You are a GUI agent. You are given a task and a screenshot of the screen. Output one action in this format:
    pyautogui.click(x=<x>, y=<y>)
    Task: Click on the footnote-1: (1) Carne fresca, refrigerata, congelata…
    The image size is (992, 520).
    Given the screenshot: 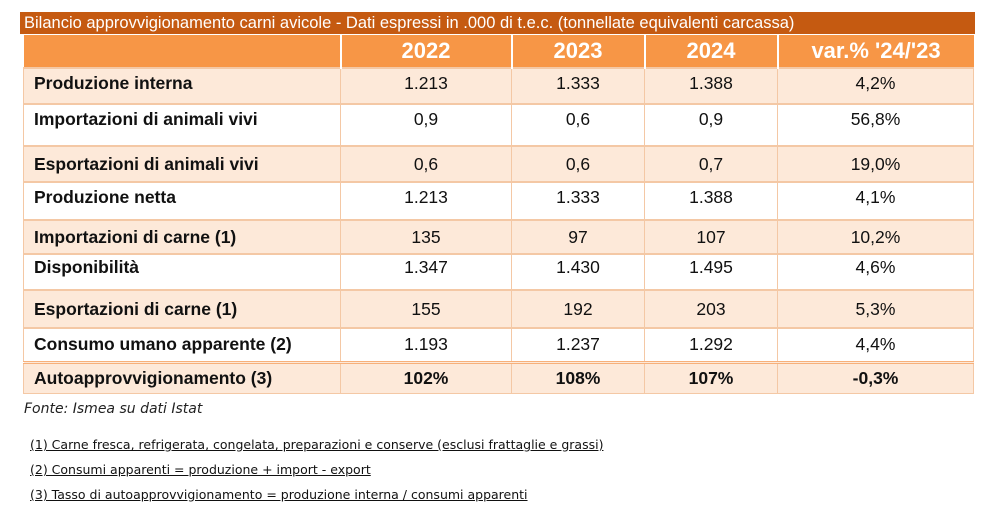 What is the action you would take?
    pyautogui.click(x=317, y=444)
    